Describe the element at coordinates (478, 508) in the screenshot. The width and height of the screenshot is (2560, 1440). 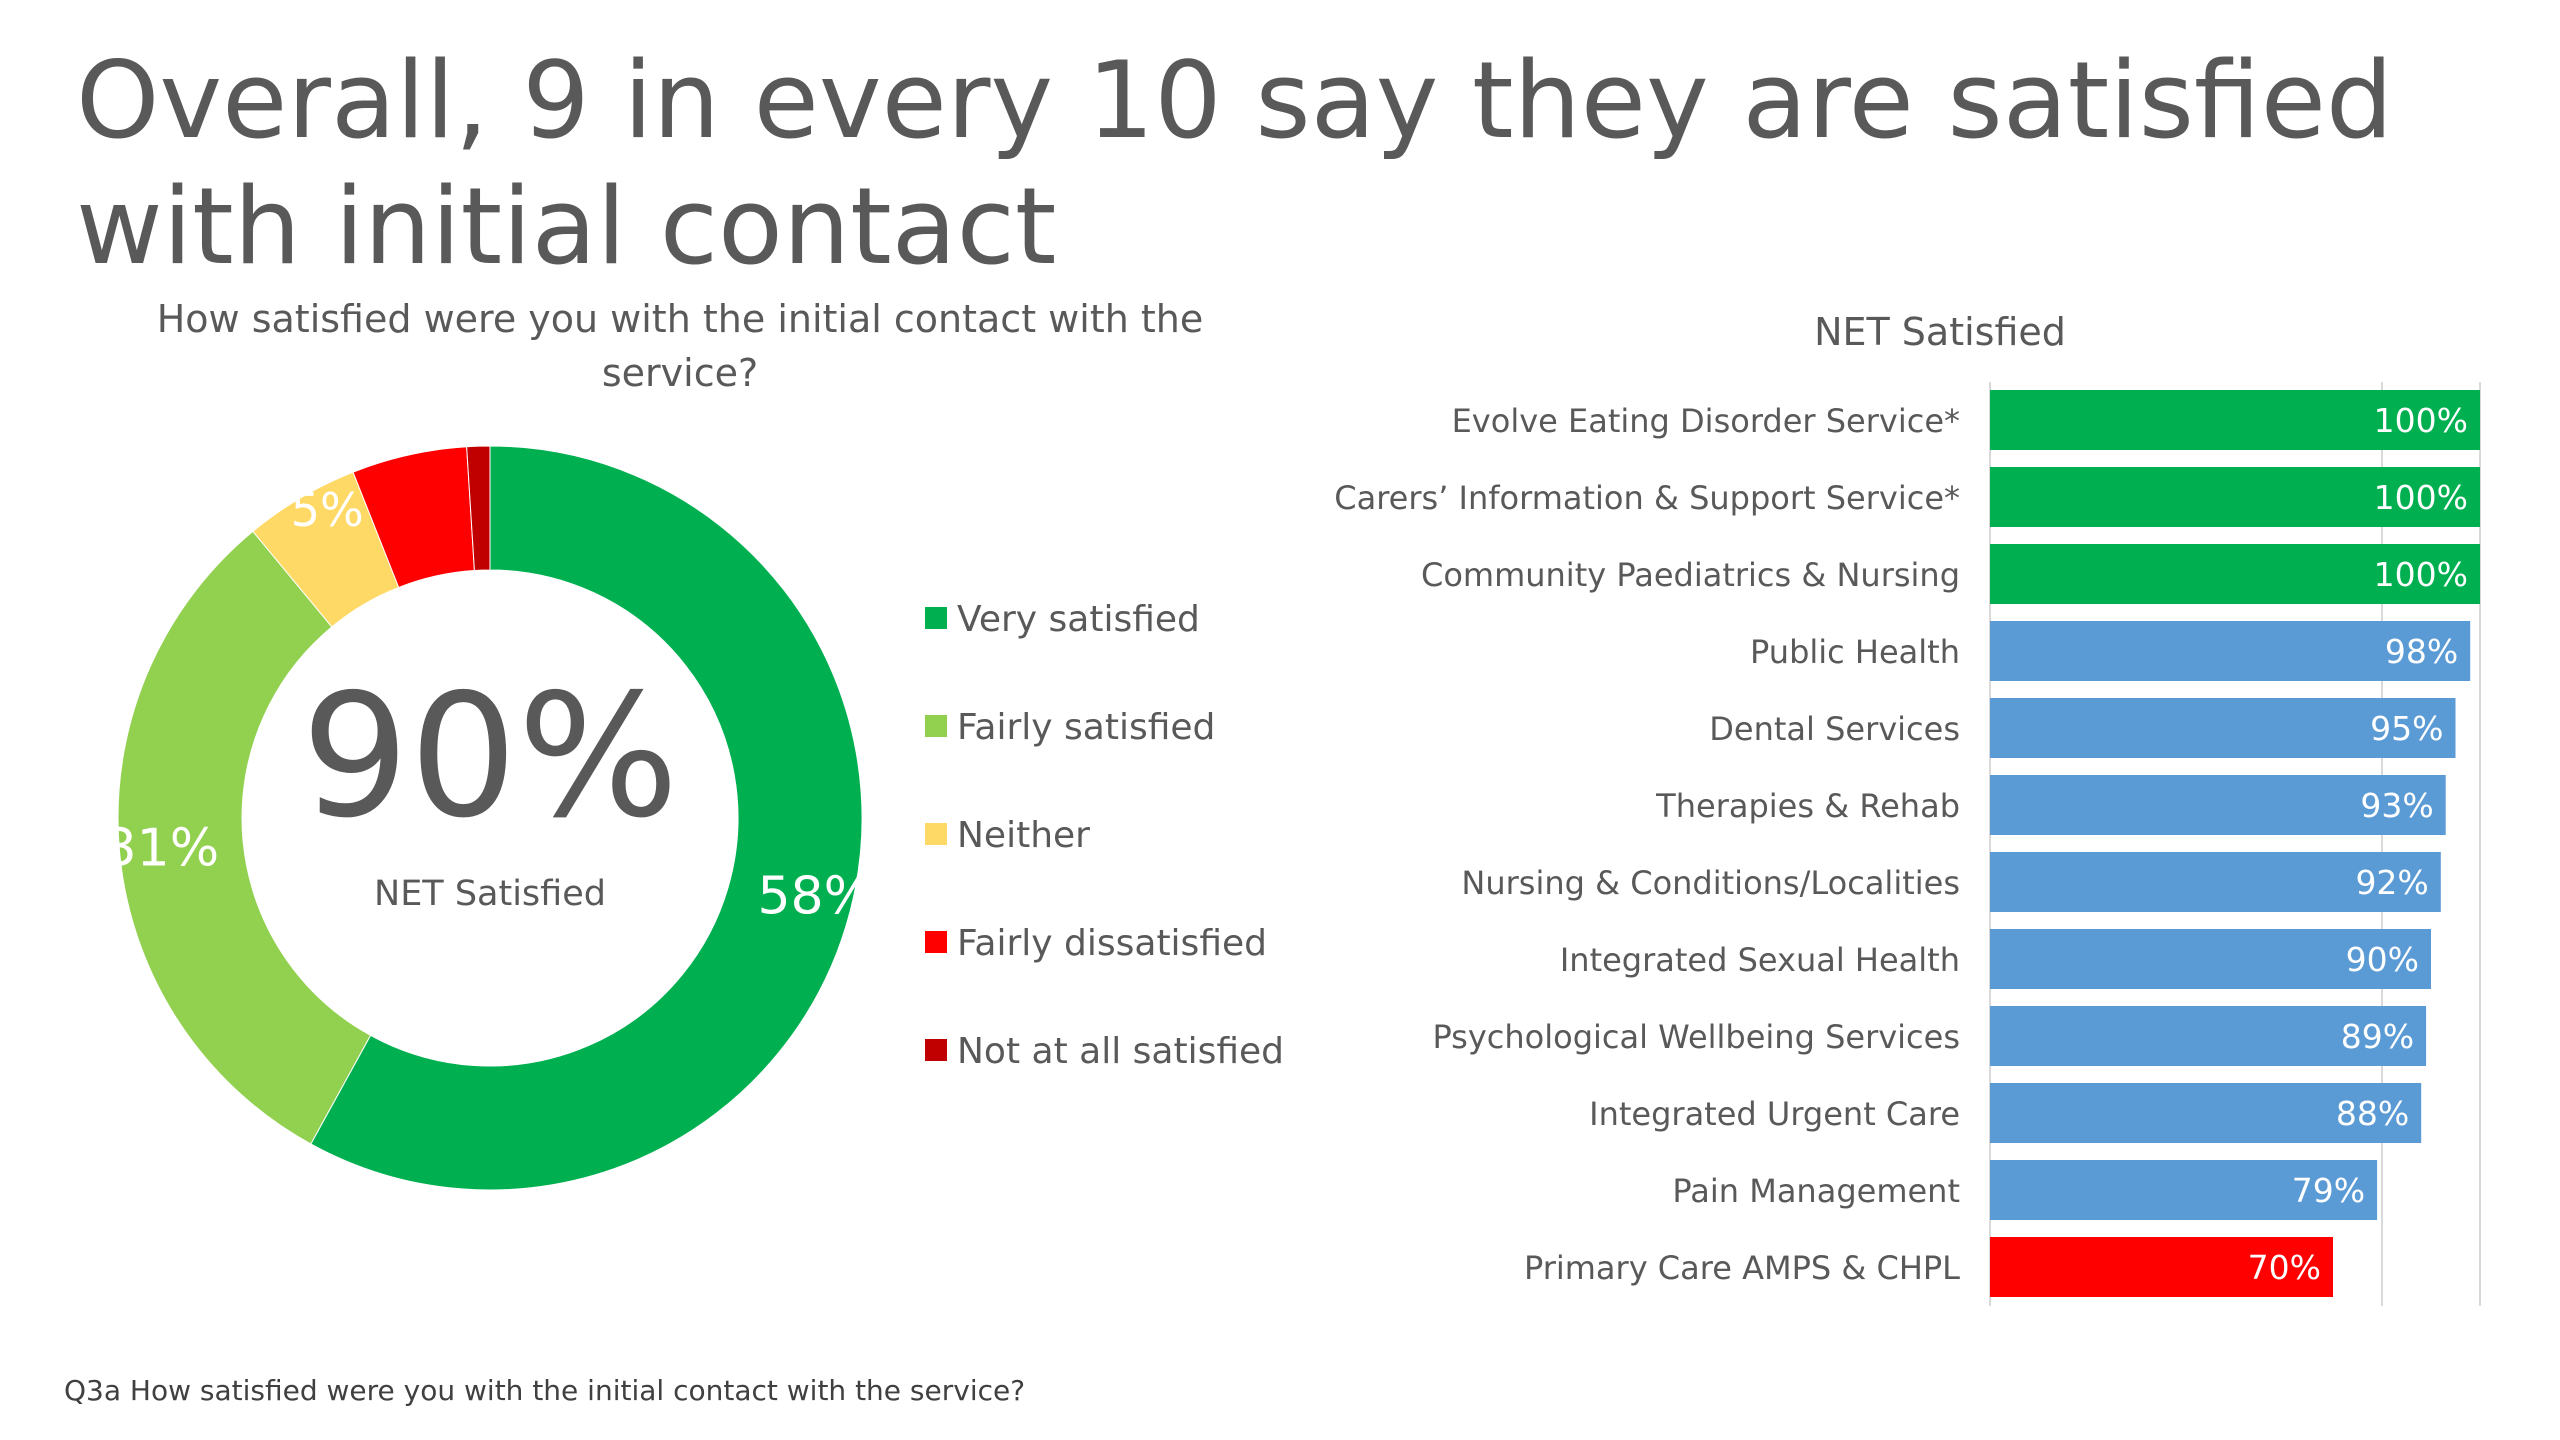
I see `donut-slice-not-at-all-satisfied` at that location.